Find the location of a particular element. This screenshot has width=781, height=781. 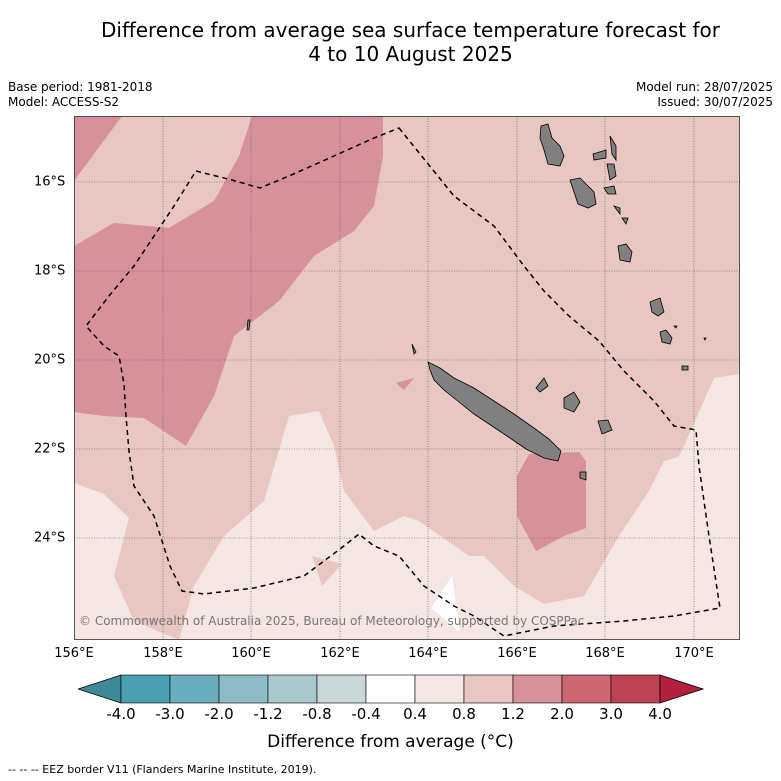

colorbar-tick-label: -3.0 is located at coordinates (170, 714).